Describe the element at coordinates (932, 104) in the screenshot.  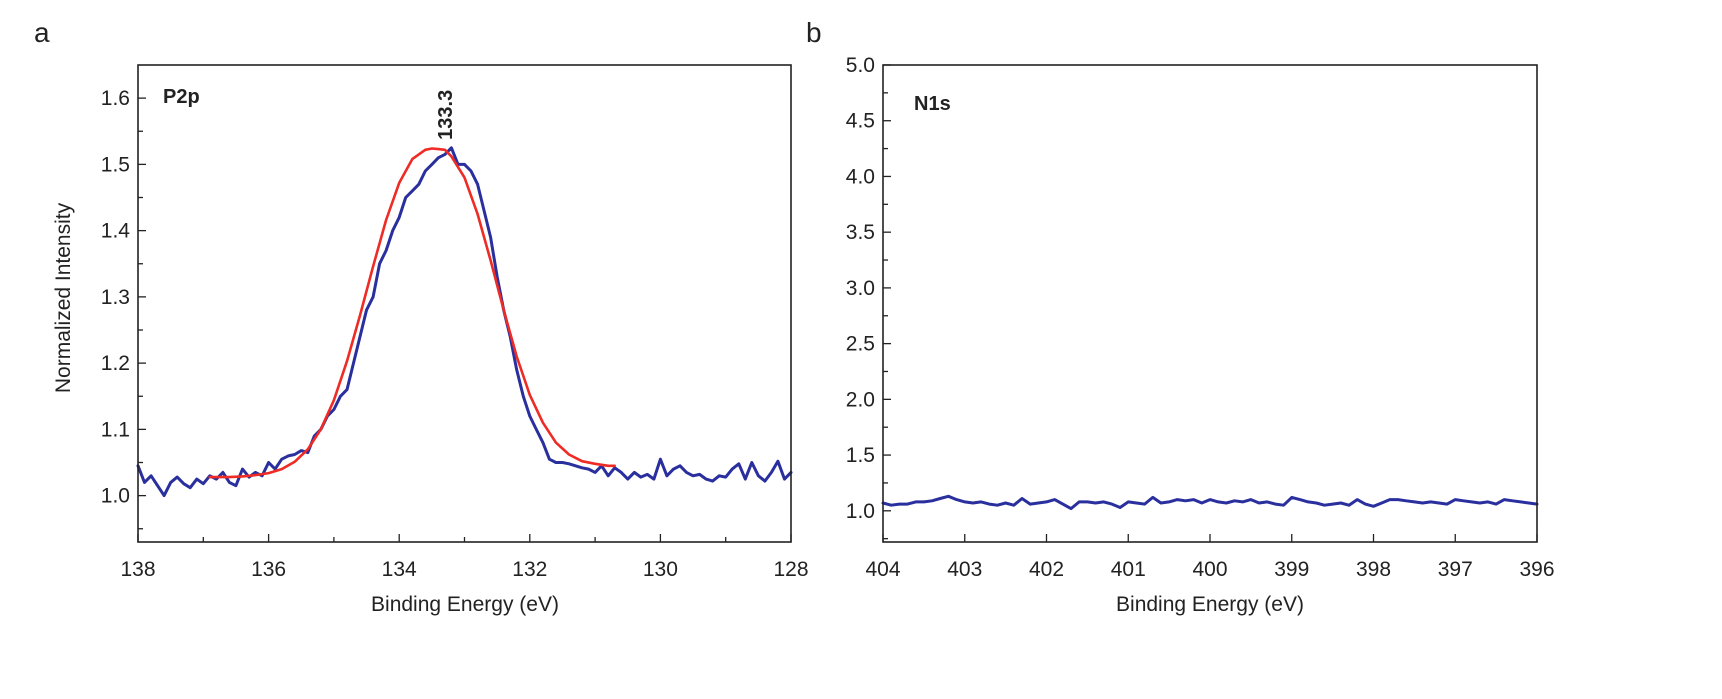
I see `panel-b-tag: N1s` at that location.